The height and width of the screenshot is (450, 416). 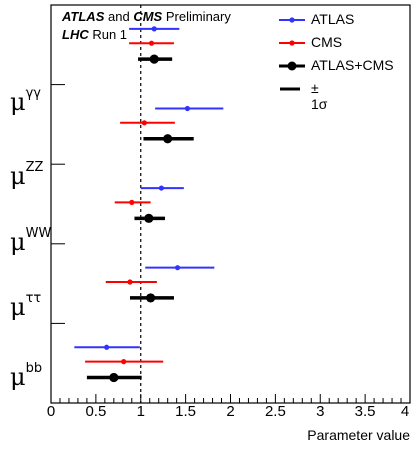 What do you see at coordinates (26, 376) in the screenshot?
I see `param-label-bb: μbb` at bounding box center [26, 376].